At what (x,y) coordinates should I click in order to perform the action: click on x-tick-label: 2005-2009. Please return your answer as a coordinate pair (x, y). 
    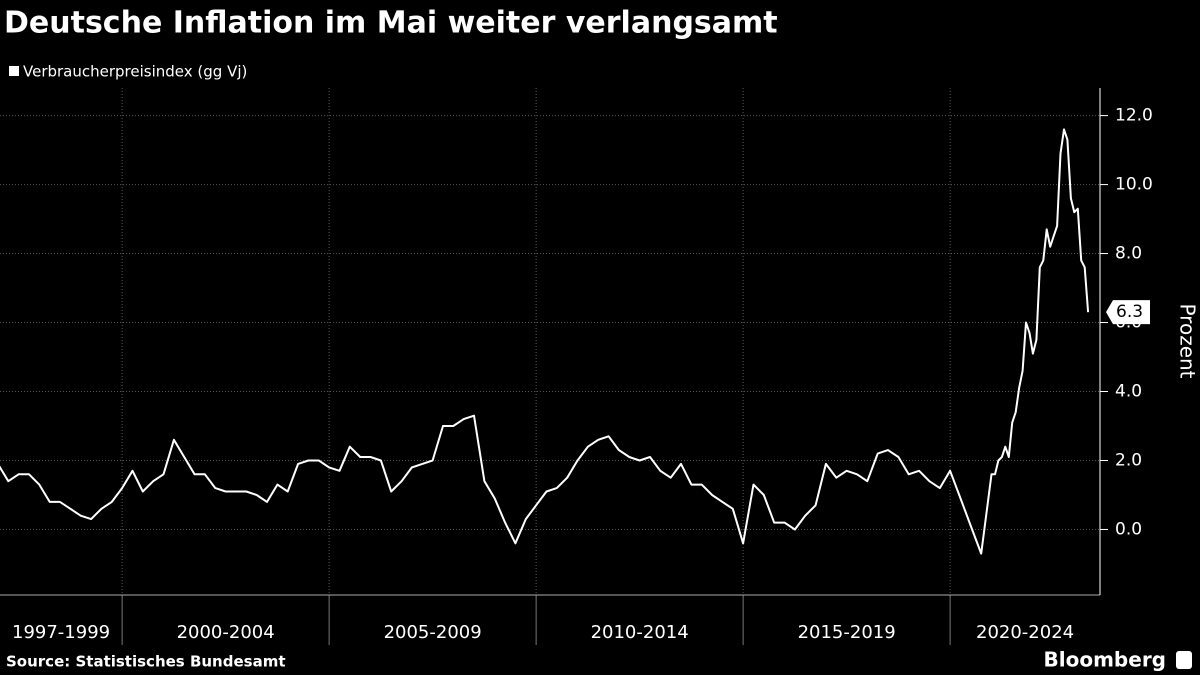
    Looking at the image, I should click on (433, 632).